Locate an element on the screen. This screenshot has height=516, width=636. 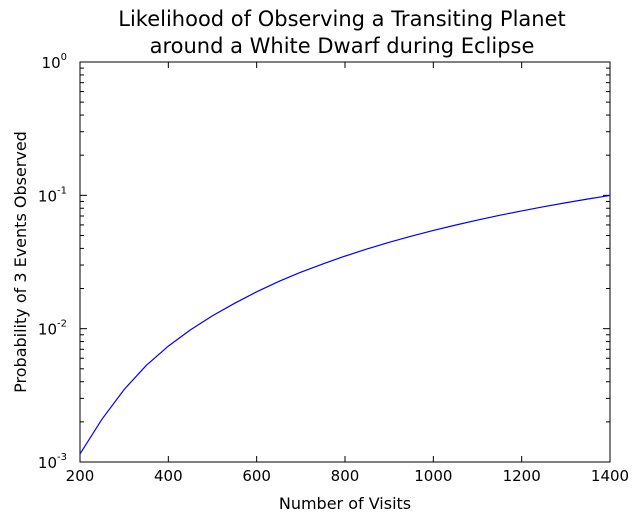
y-tick-label: 10⁰ is located at coordinates (54, 62).